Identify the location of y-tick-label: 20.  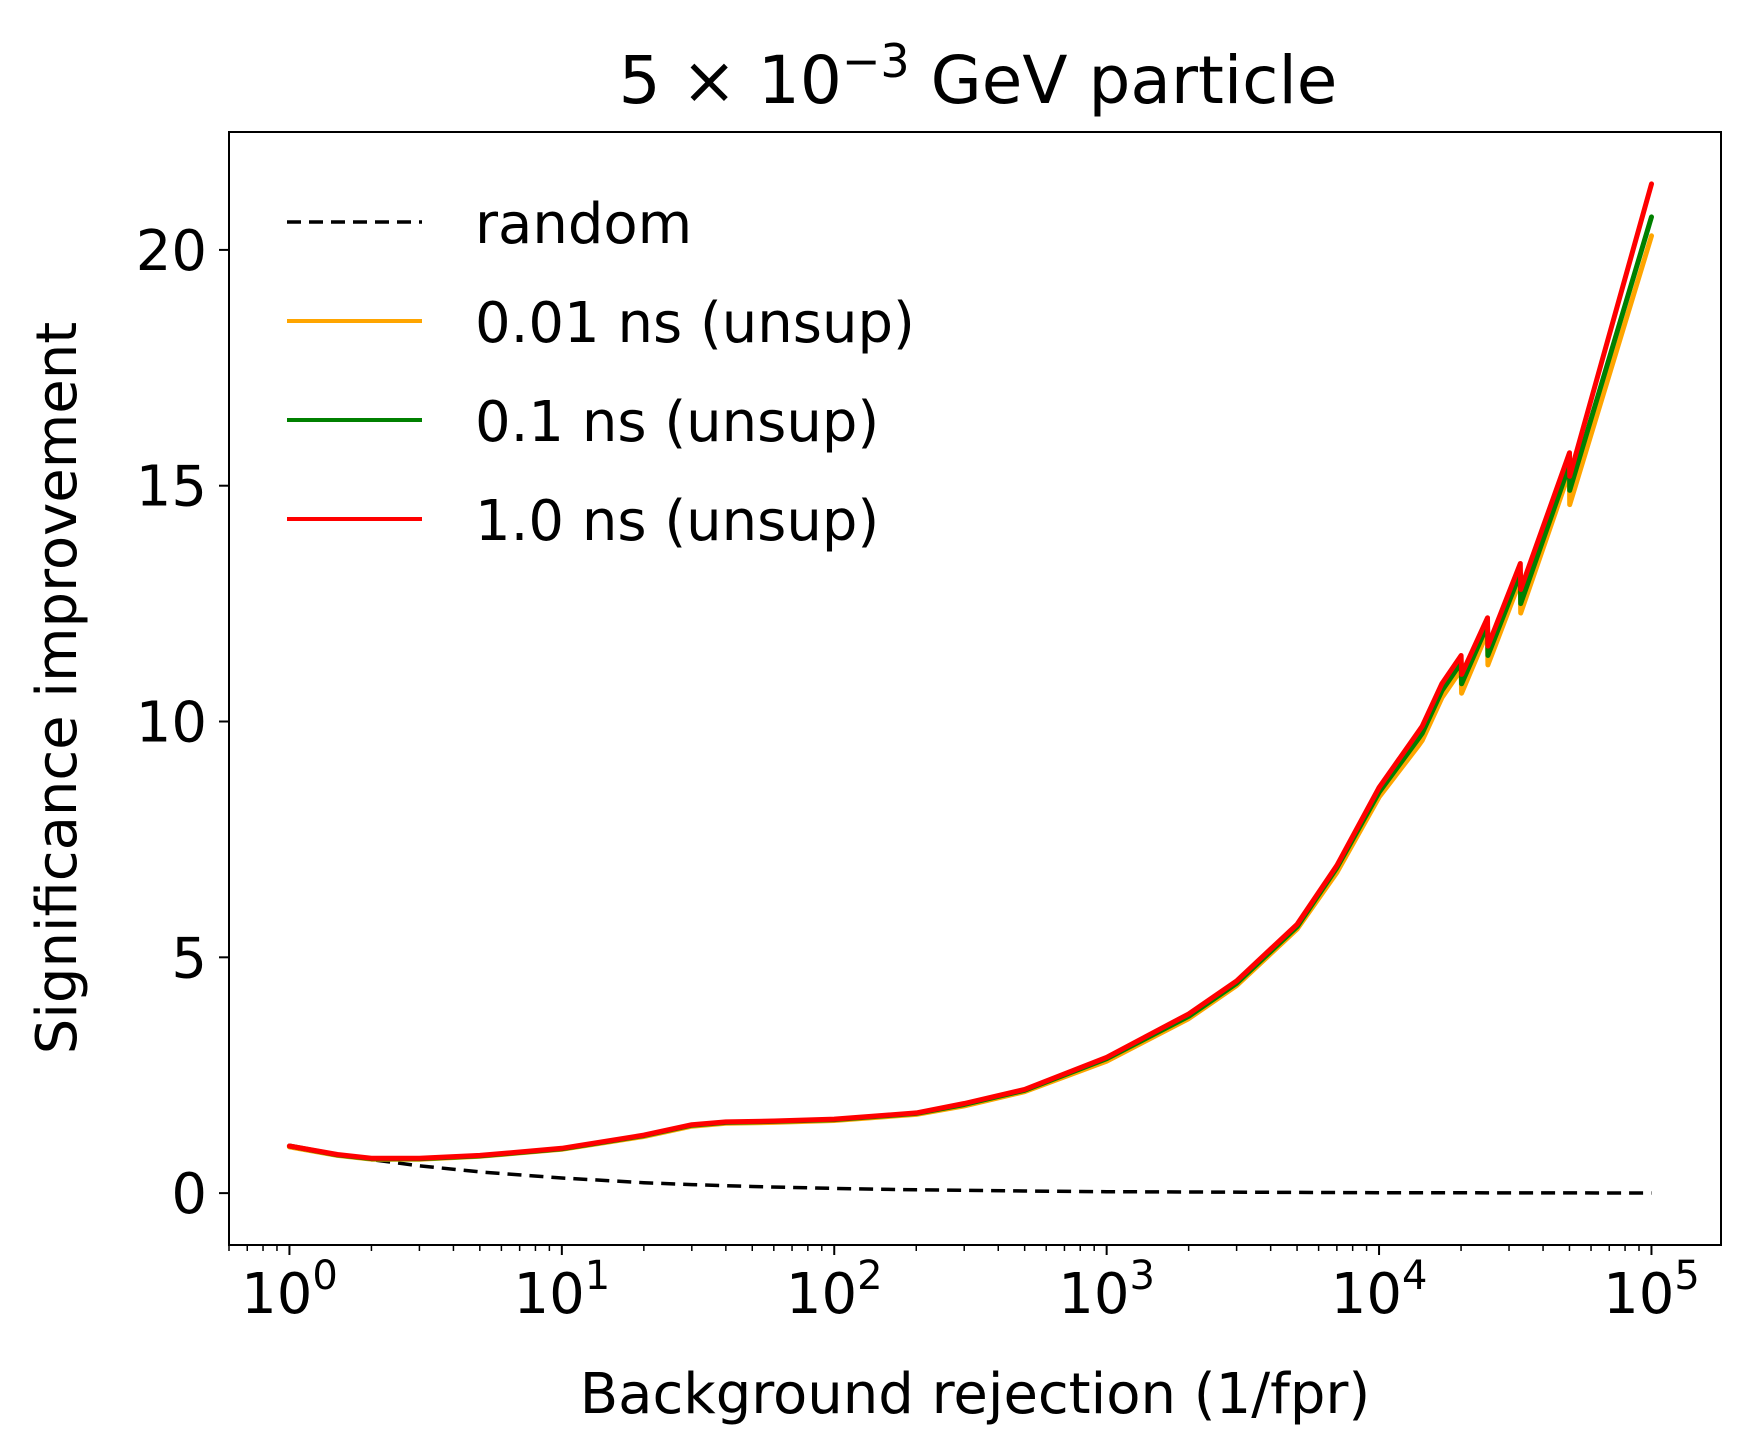
(171, 251).